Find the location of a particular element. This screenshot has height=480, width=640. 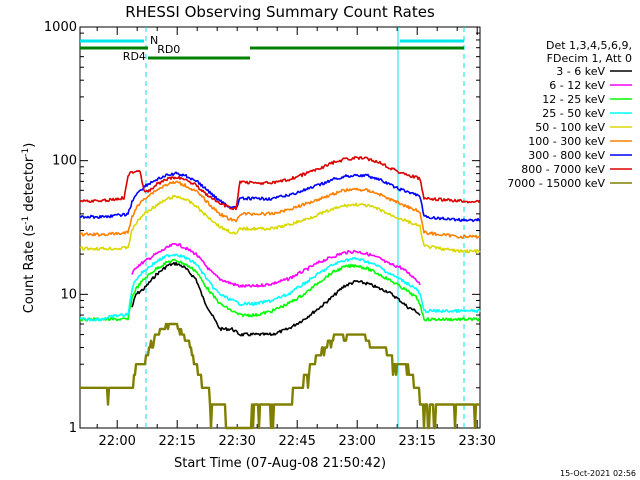

x-tick-label: 23:15 is located at coordinates (416, 441).